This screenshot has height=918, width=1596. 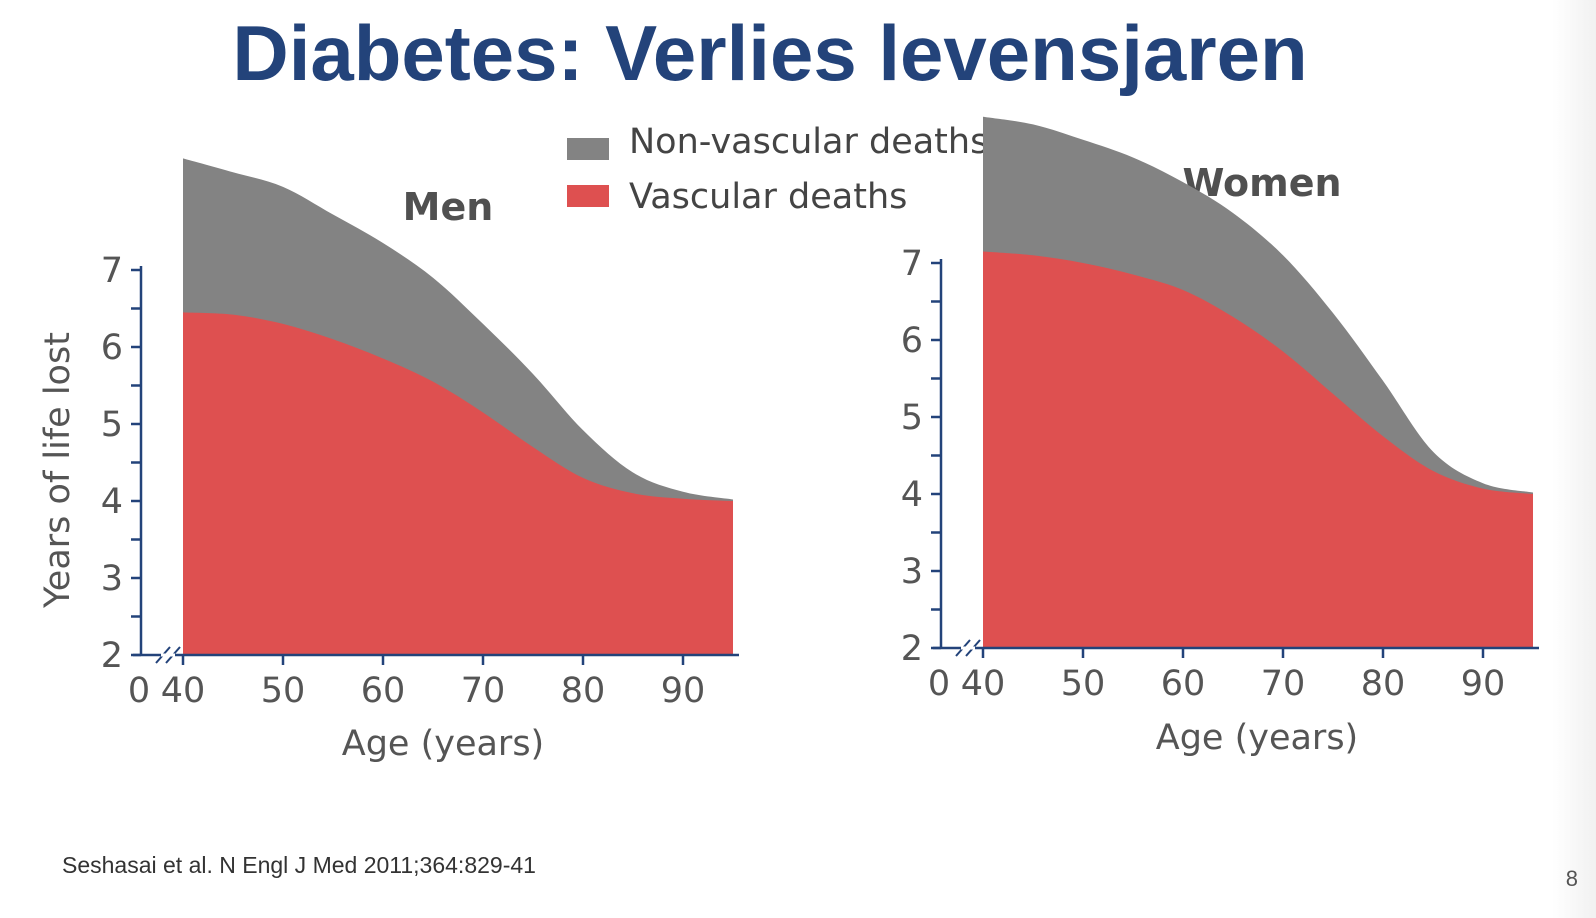 What do you see at coordinates (112, 579) in the screenshot?
I see `men-y-tick-label: 3` at bounding box center [112, 579].